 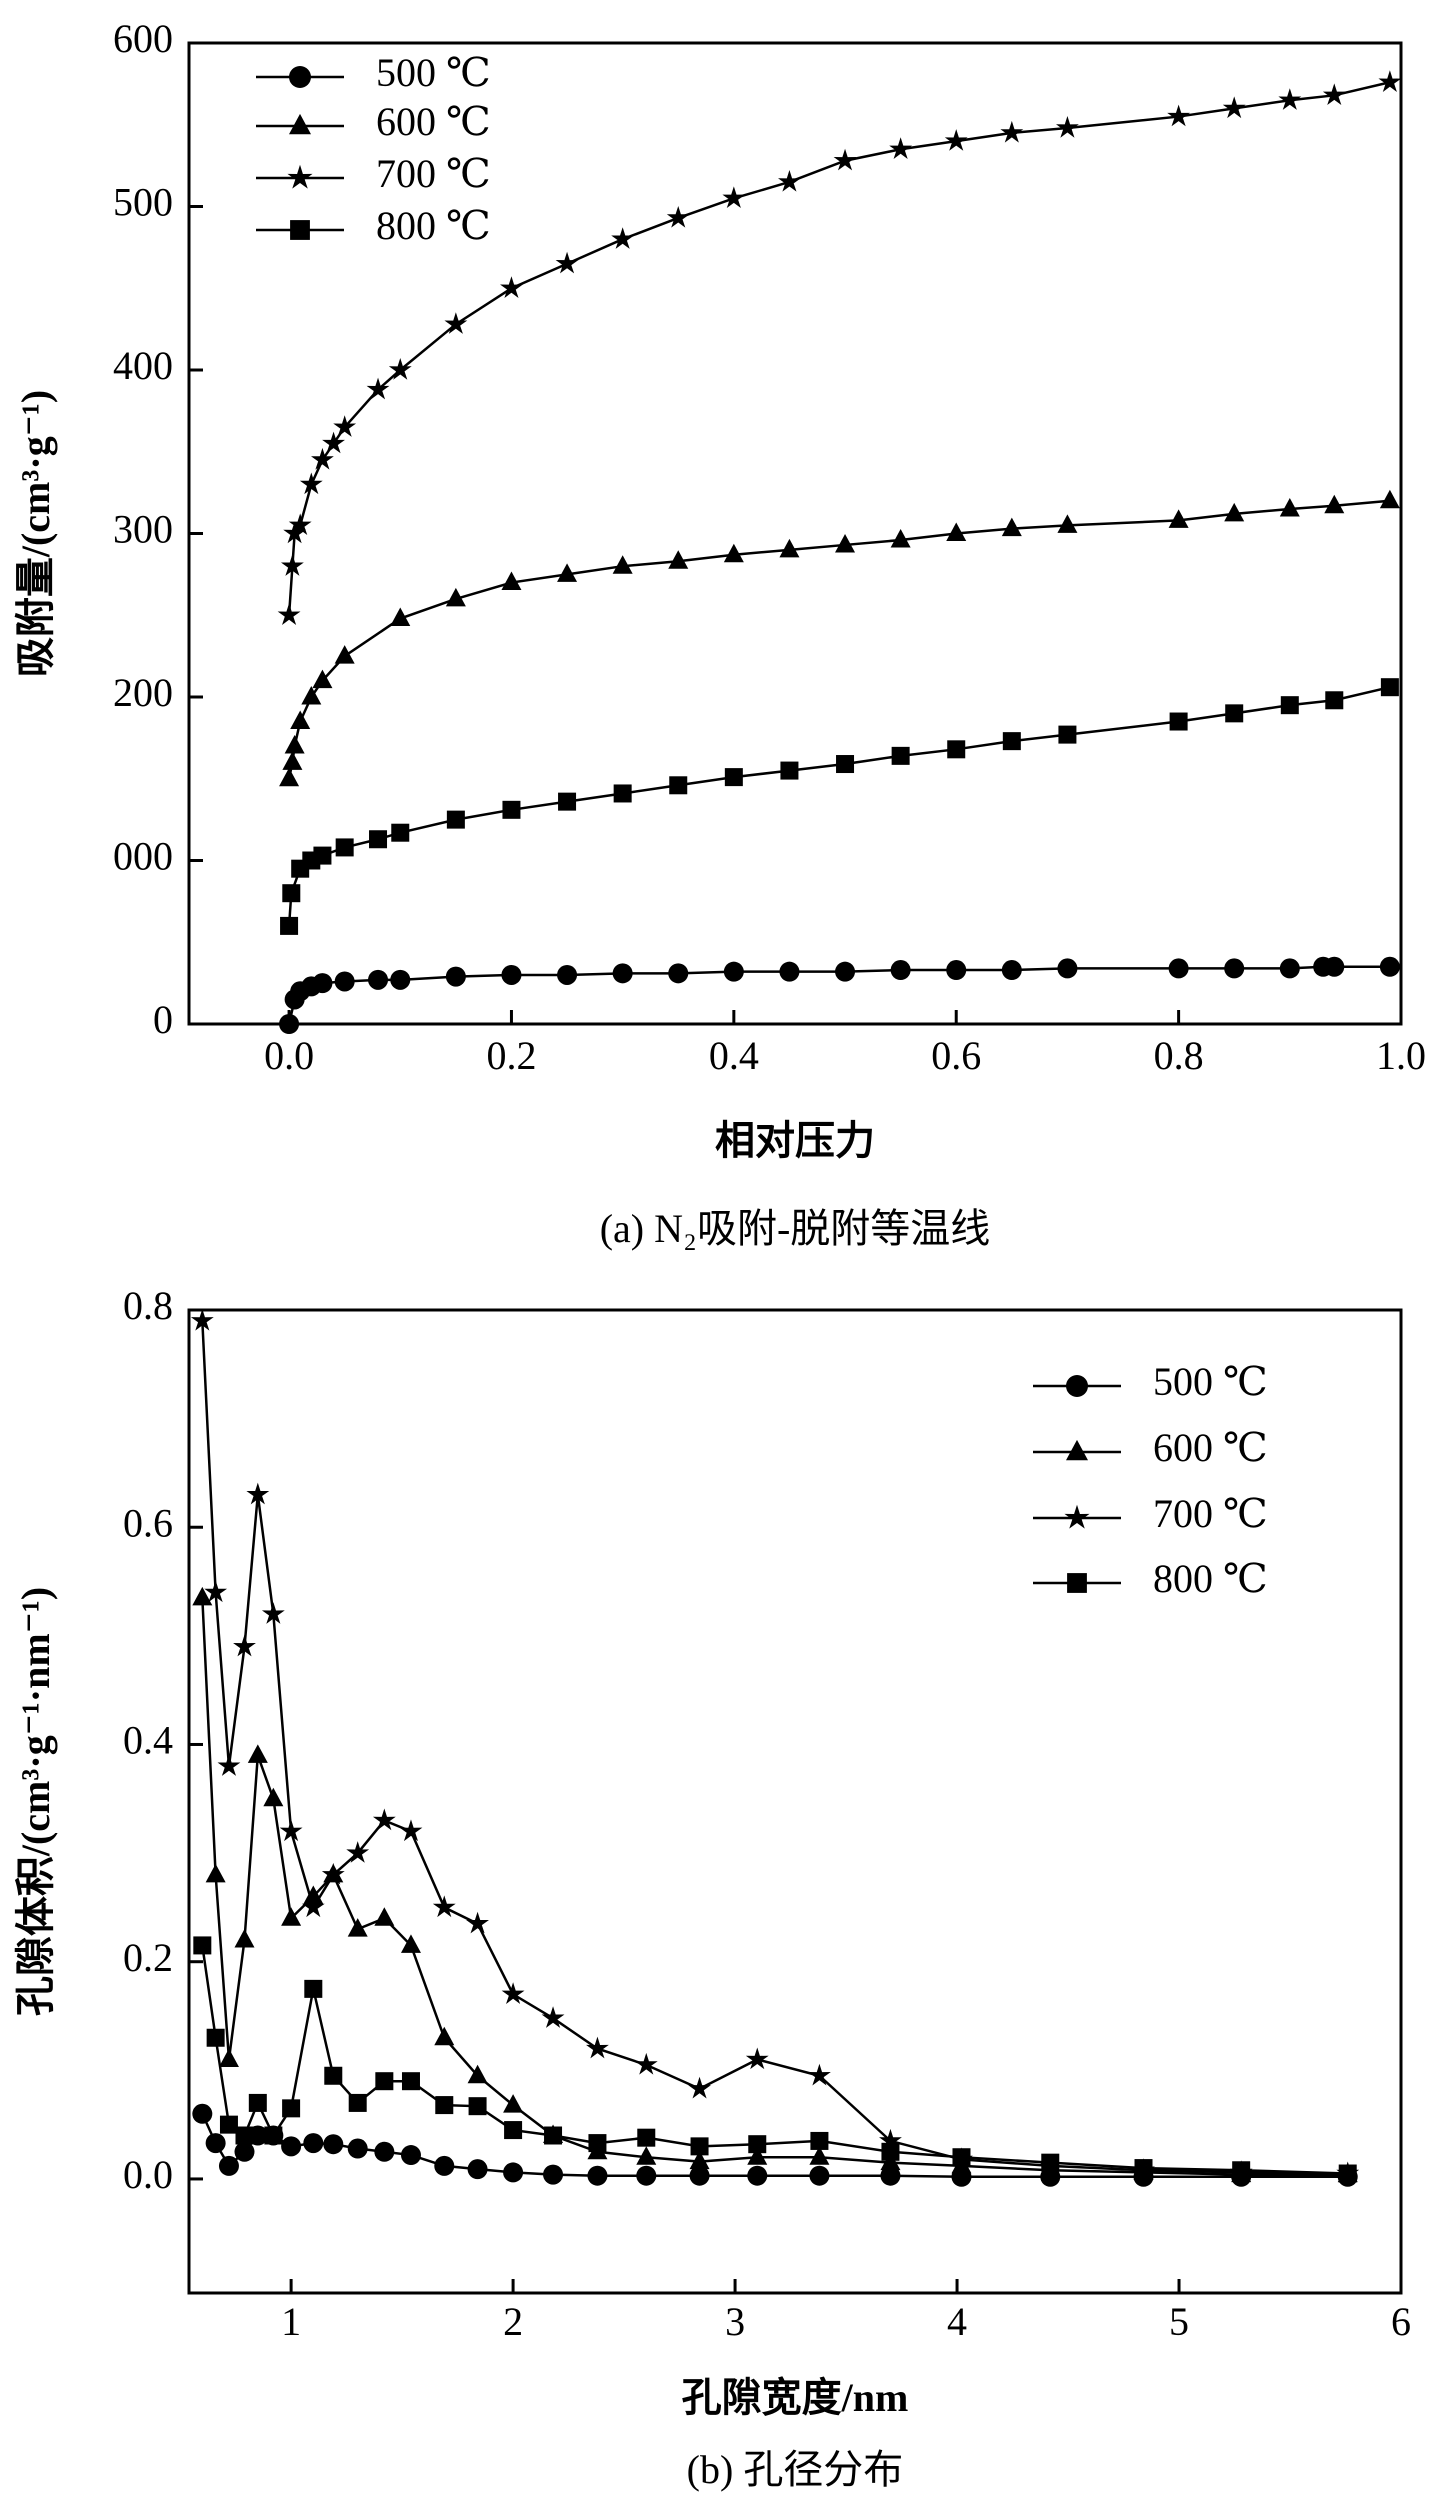 I want to click on caption: (a) N₂吸附-脱附等温线, so click(x=795, y=1228).